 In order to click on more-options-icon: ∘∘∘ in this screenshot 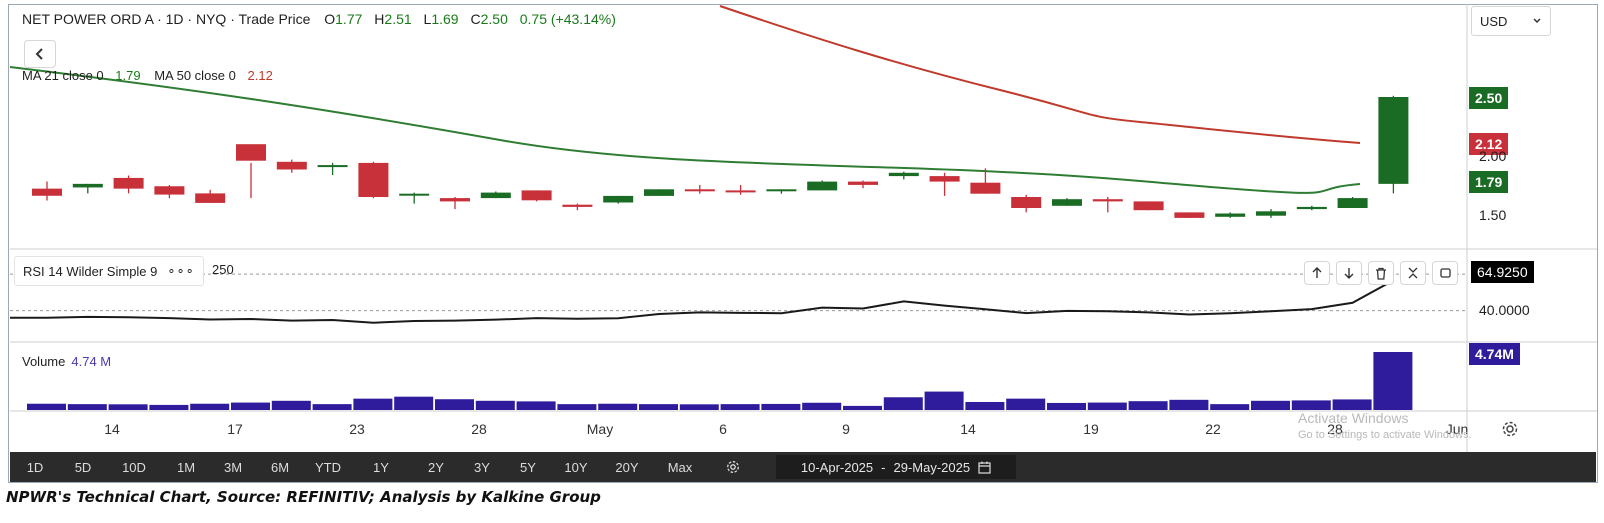, I will do `click(181, 270)`.